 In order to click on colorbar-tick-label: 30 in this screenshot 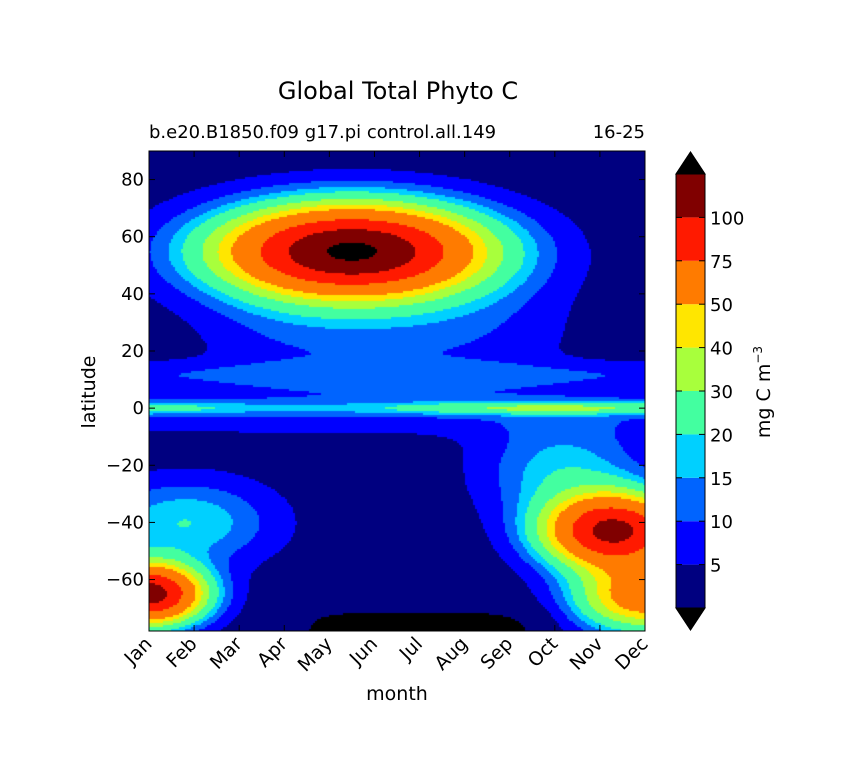, I will do `click(721, 392)`.